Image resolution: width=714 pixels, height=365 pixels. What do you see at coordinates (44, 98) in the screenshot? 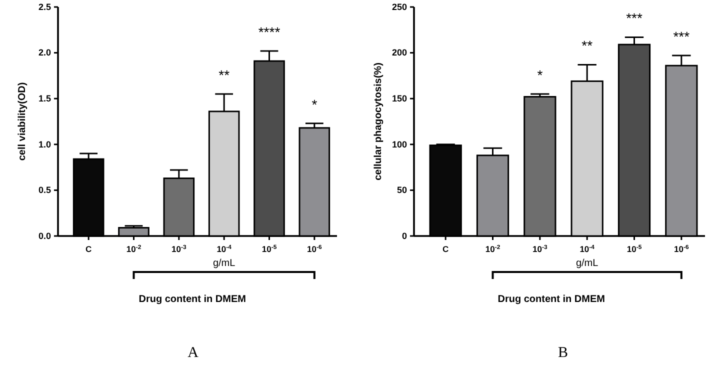
I see `y-tick-label: 1.5` at bounding box center [44, 98].